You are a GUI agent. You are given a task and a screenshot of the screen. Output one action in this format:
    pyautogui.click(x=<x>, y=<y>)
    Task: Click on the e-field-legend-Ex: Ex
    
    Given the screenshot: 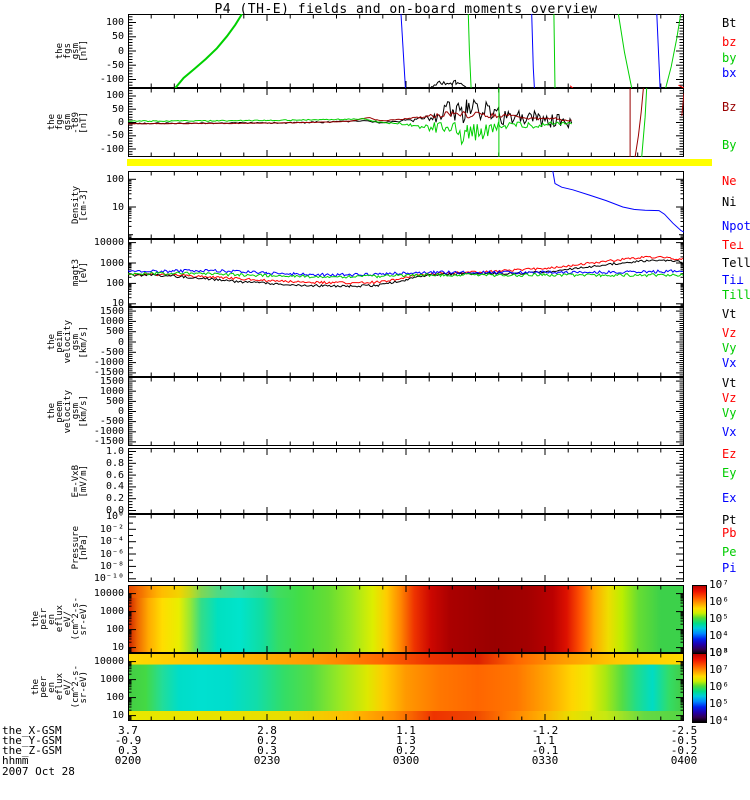 What is the action you would take?
    pyautogui.click(x=729, y=498)
    